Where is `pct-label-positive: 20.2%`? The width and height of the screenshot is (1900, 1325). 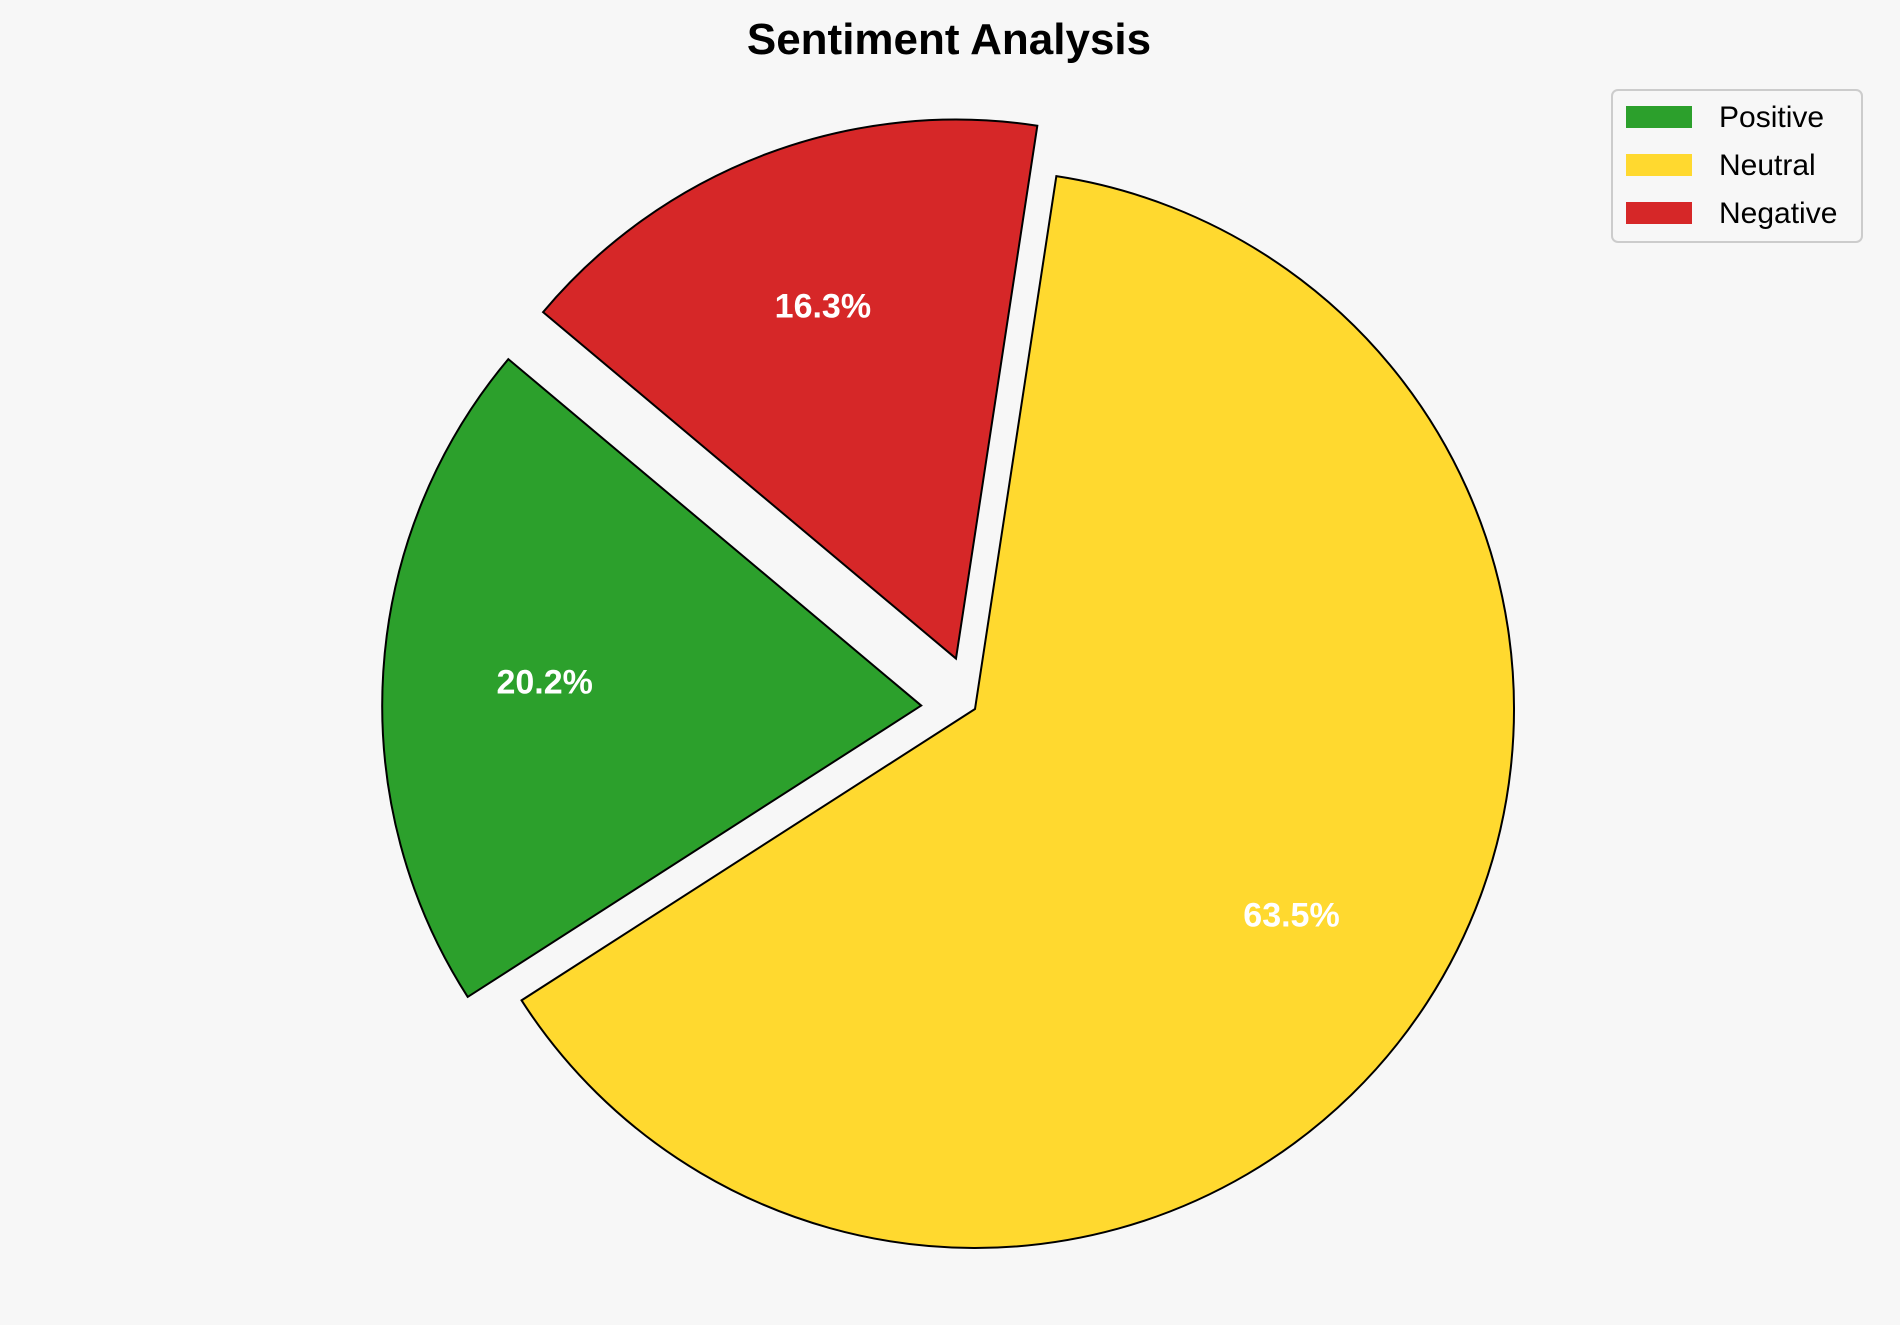 pct-label-positive: 20.2% is located at coordinates (544, 683).